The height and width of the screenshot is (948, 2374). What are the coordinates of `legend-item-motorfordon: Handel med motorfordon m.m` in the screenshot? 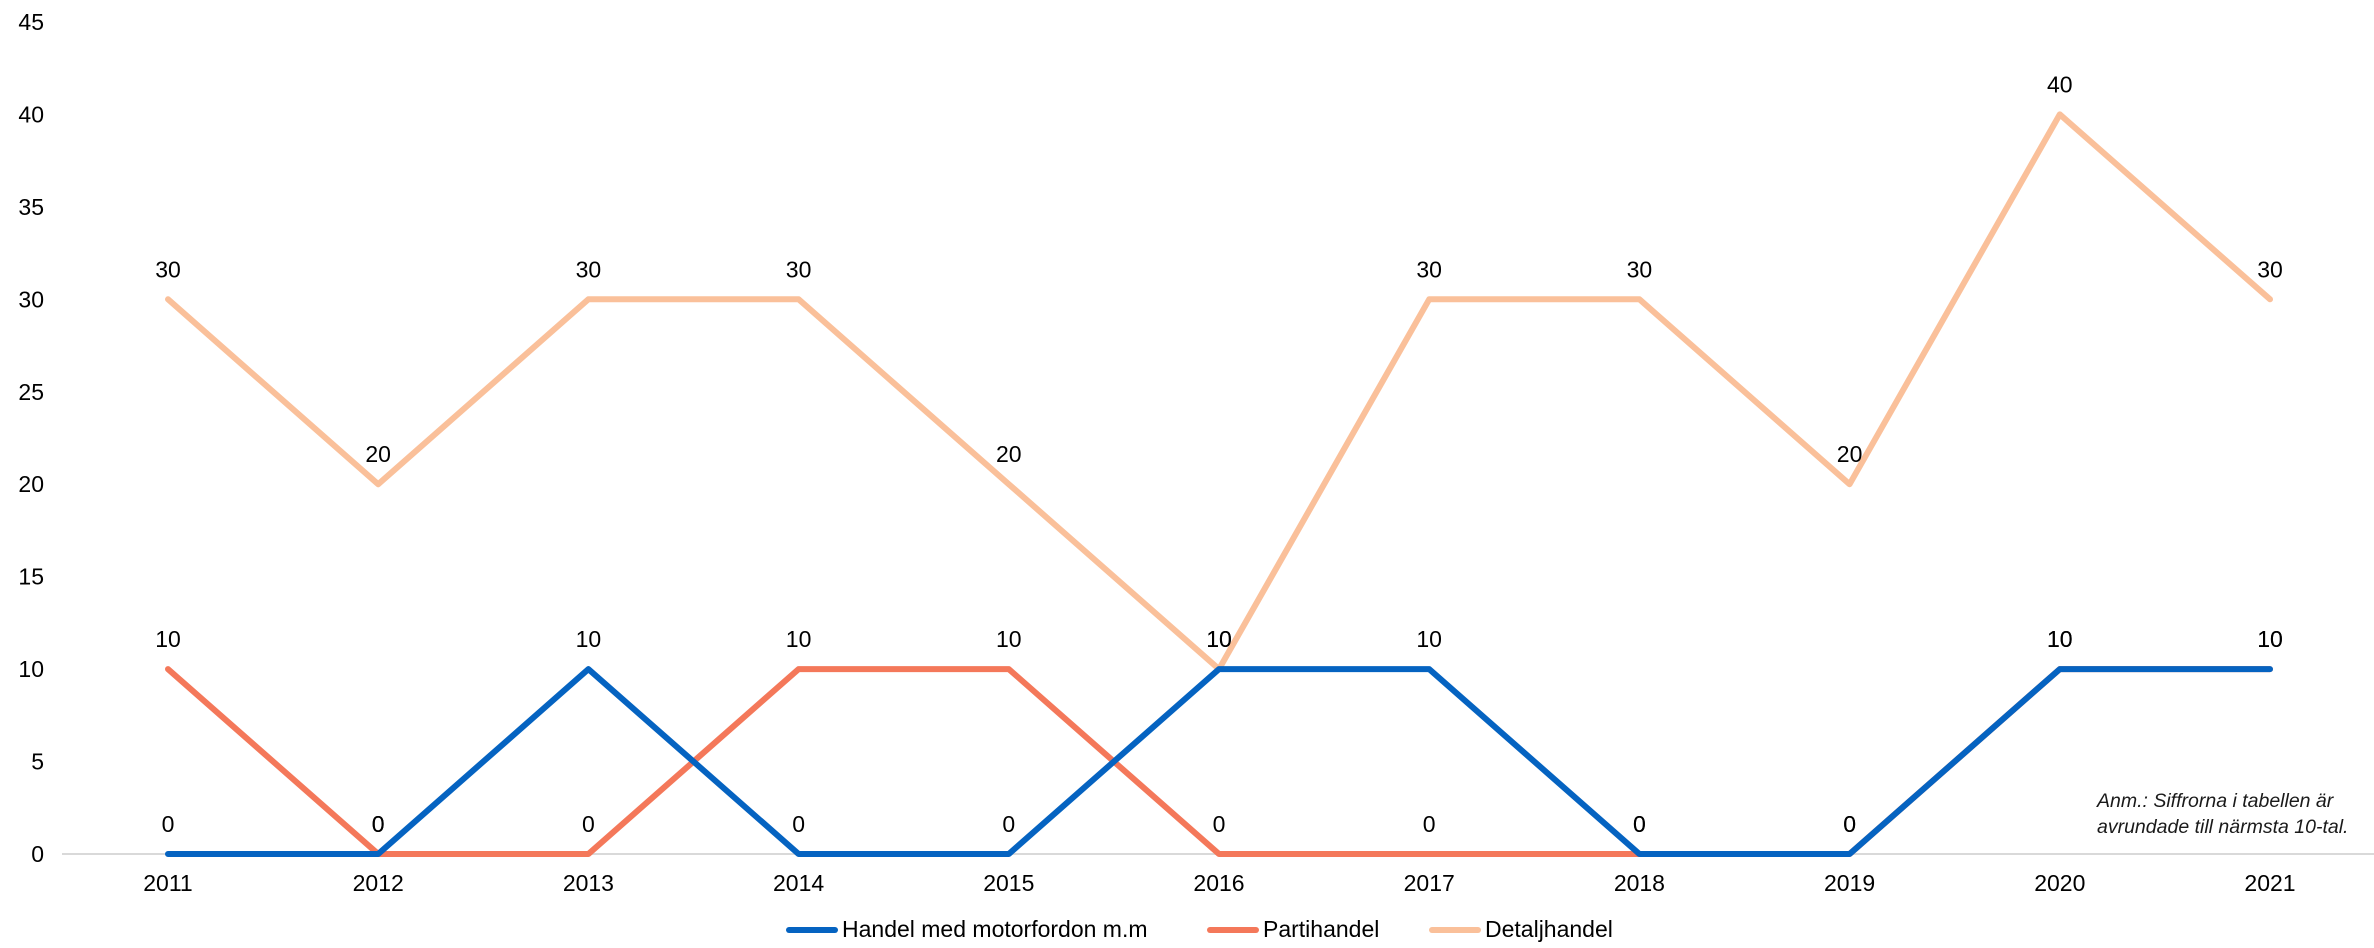 It's located at (967, 929).